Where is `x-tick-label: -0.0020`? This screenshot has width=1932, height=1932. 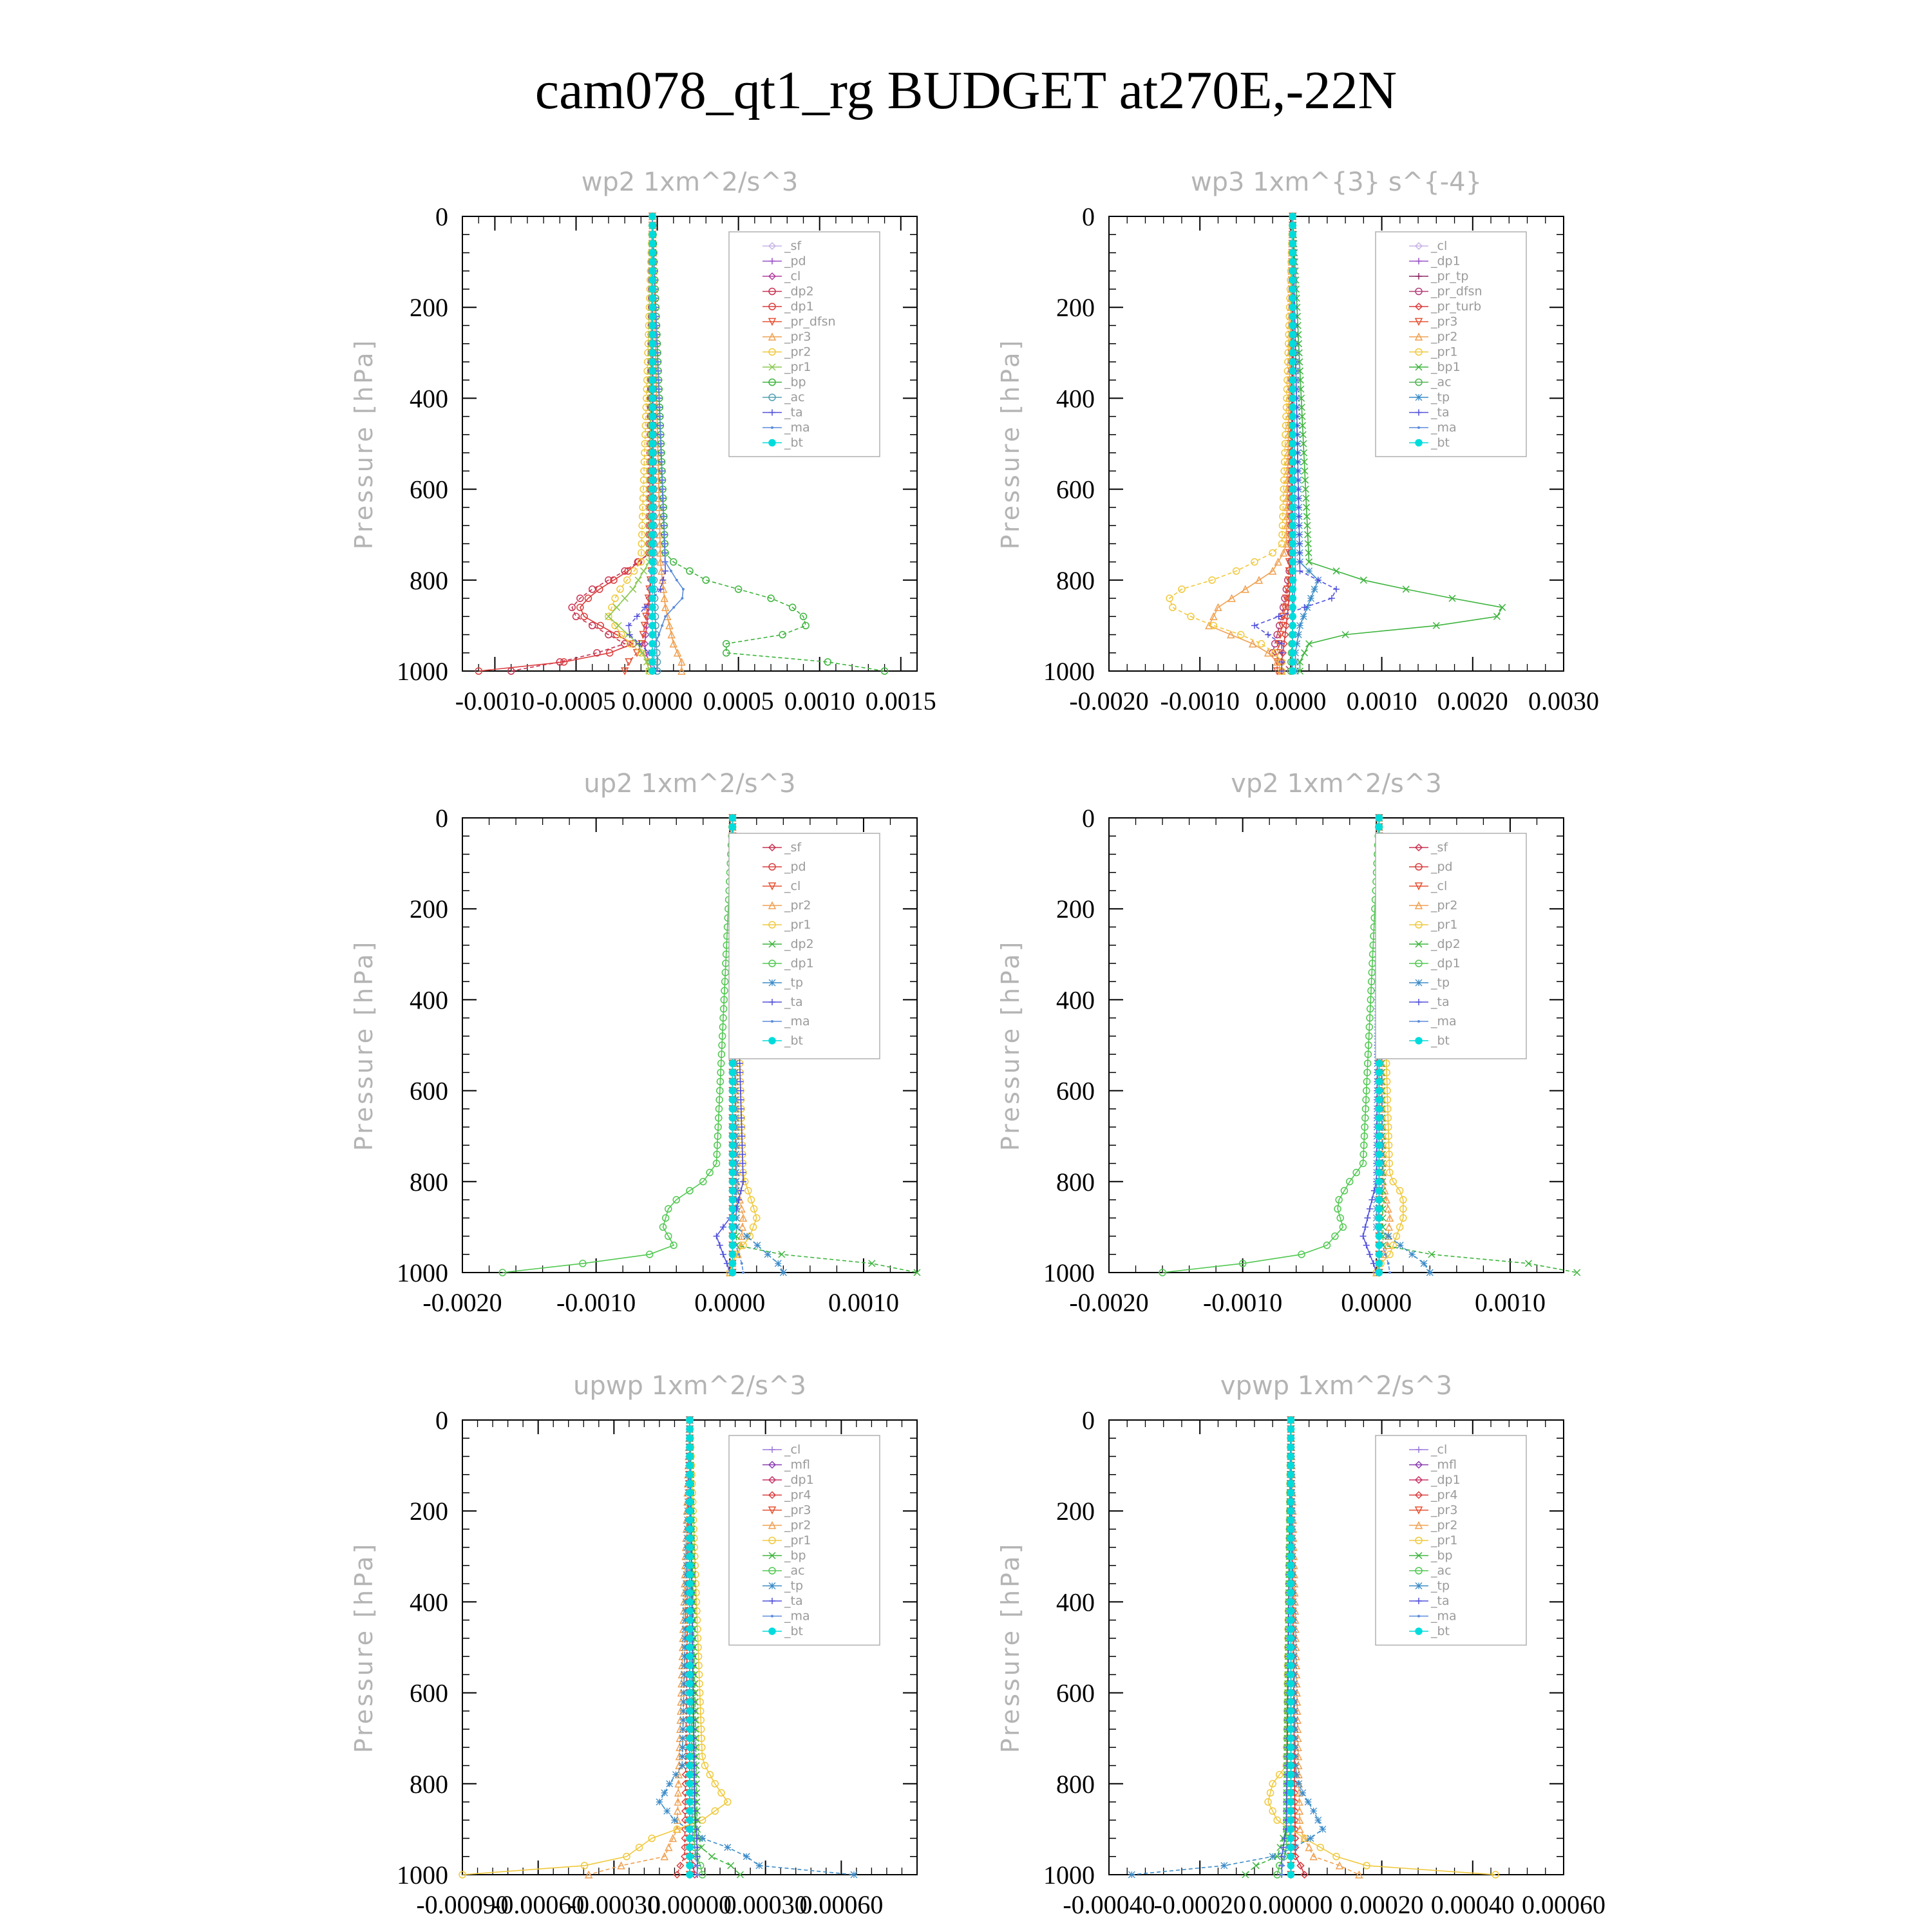
x-tick-label: -0.0020 is located at coordinates (1108, 1302).